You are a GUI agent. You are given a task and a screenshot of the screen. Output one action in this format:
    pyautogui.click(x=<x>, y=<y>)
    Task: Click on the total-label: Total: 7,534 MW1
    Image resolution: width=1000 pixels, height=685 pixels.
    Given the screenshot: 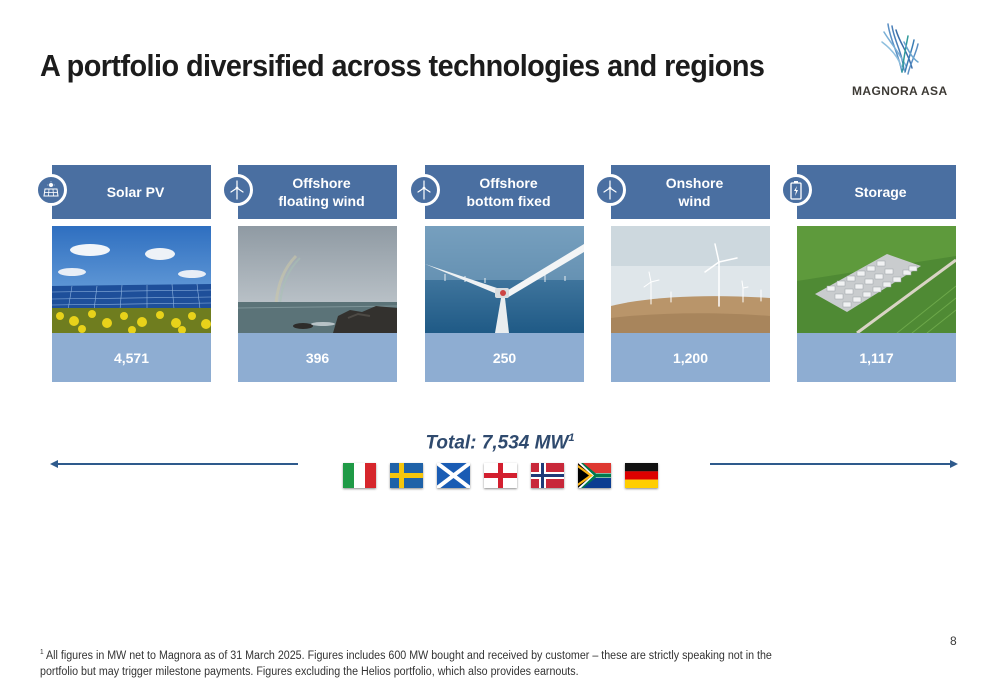 What is the action you would take?
    pyautogui.click(x=500, y=443)
    